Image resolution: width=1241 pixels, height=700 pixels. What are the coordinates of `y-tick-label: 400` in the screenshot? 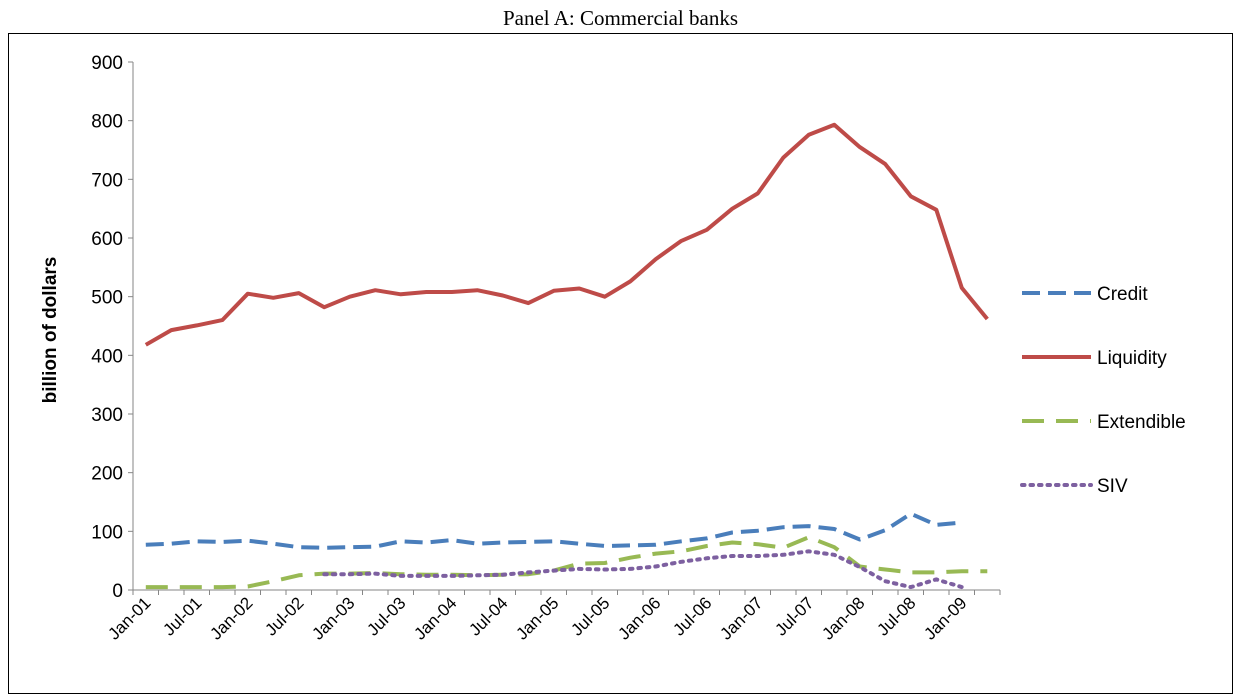 It's located at (107, 356).